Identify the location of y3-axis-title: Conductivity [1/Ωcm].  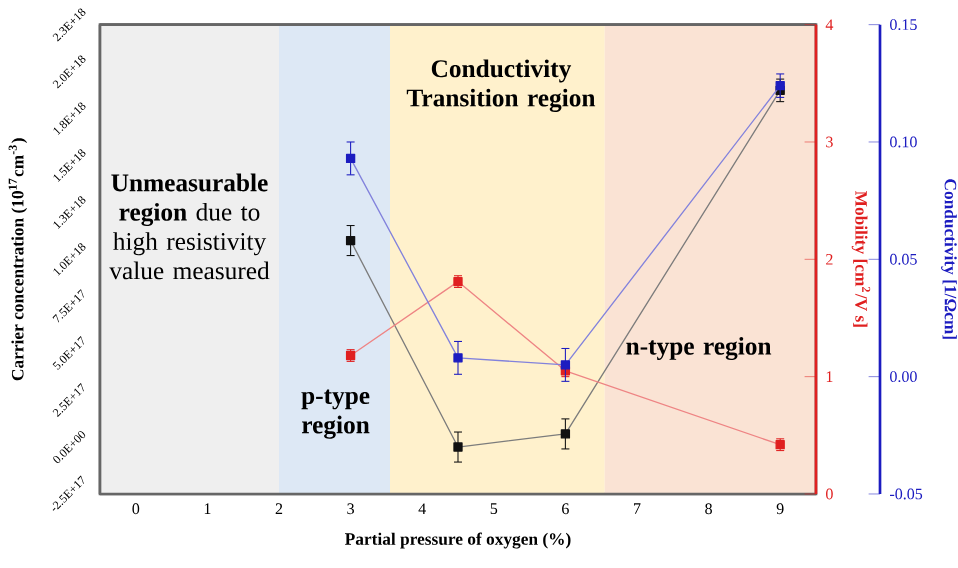
(949, 259).